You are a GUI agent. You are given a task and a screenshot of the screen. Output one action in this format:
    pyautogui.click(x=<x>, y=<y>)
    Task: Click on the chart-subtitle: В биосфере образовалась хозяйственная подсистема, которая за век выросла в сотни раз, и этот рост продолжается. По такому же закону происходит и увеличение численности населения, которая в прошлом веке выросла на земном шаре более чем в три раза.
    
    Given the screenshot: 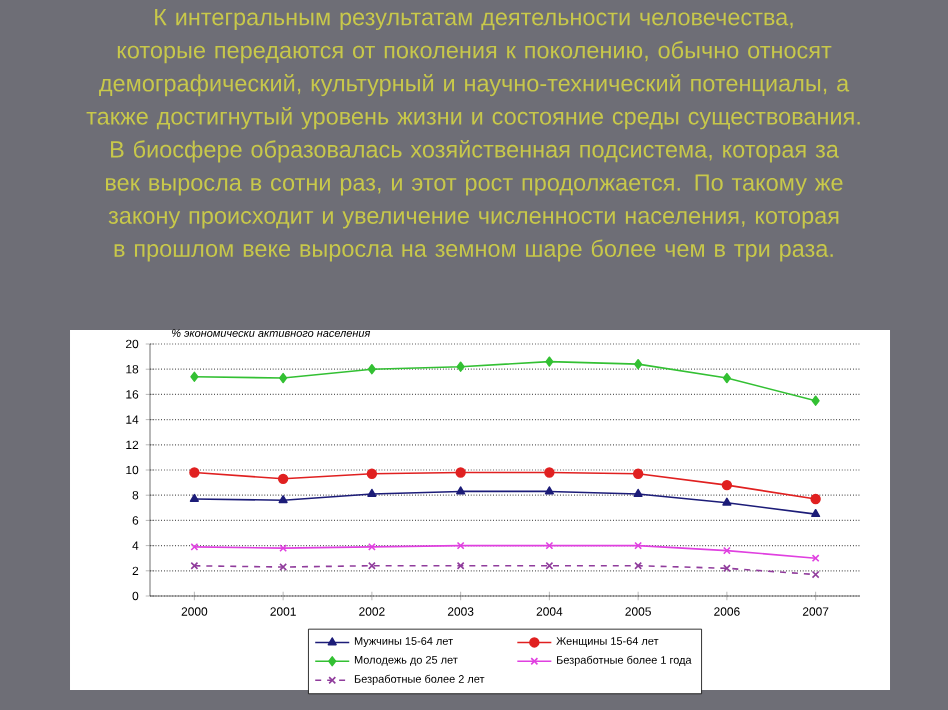 What is the action you would take?
    pyautogui.click(x=474, y=201)
    